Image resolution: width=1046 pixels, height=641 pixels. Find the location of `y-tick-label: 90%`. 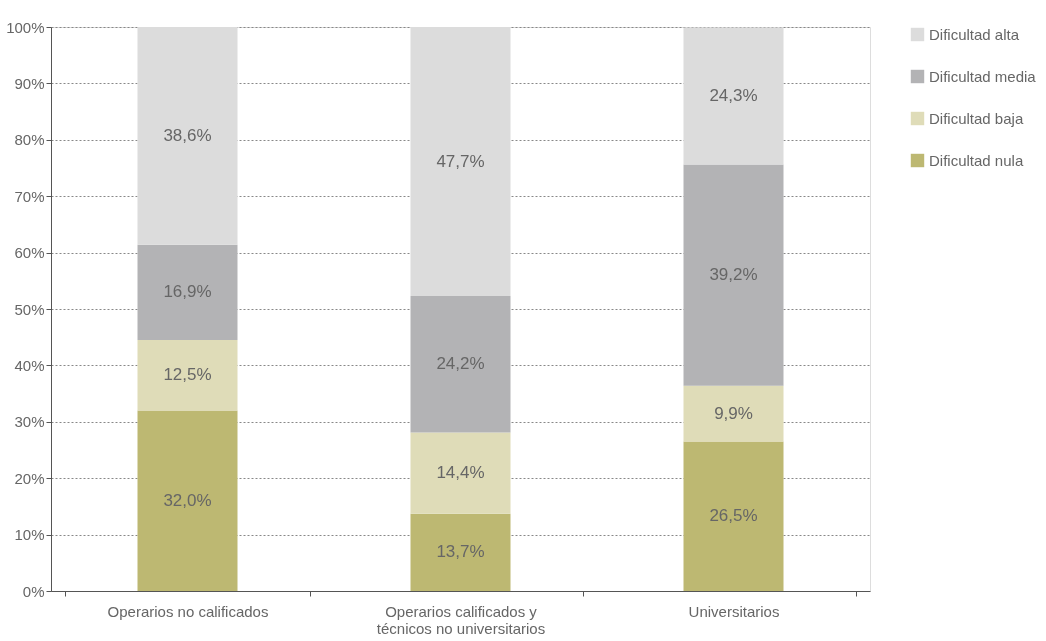

y-tick-label: 90% is located at coordinates (29, 83).